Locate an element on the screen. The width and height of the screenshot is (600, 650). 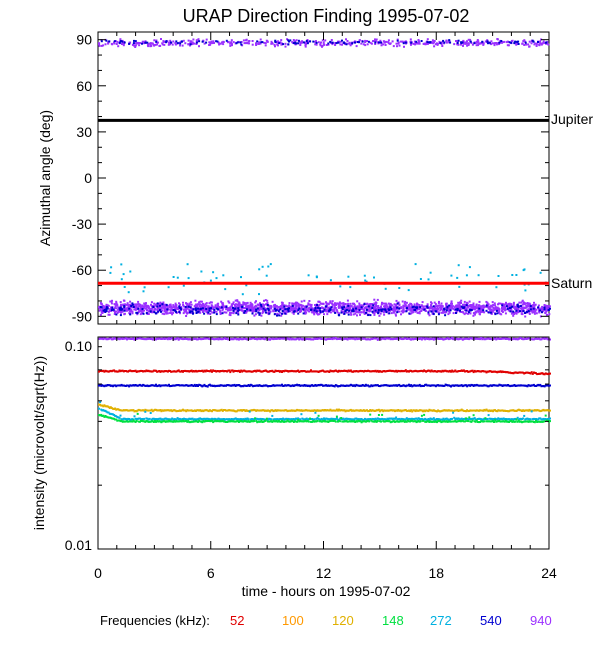
azimuth-tick-label: 0 is located at coordinates (88, 178).